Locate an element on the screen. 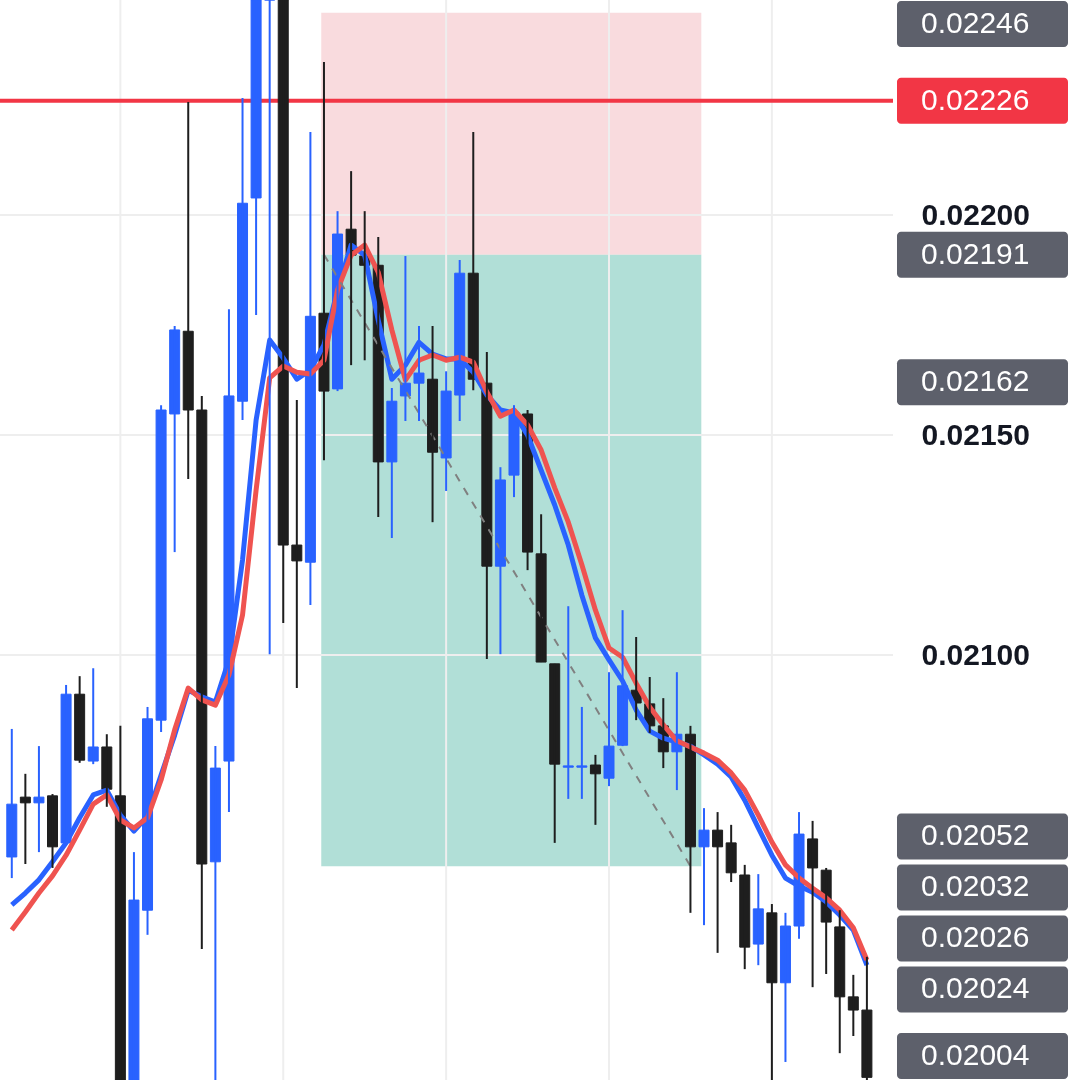 Image resolution: width=1080 pixels, height=1080 pixels. y-tick-label: 0.02150 is located at coordinates (975, 434).